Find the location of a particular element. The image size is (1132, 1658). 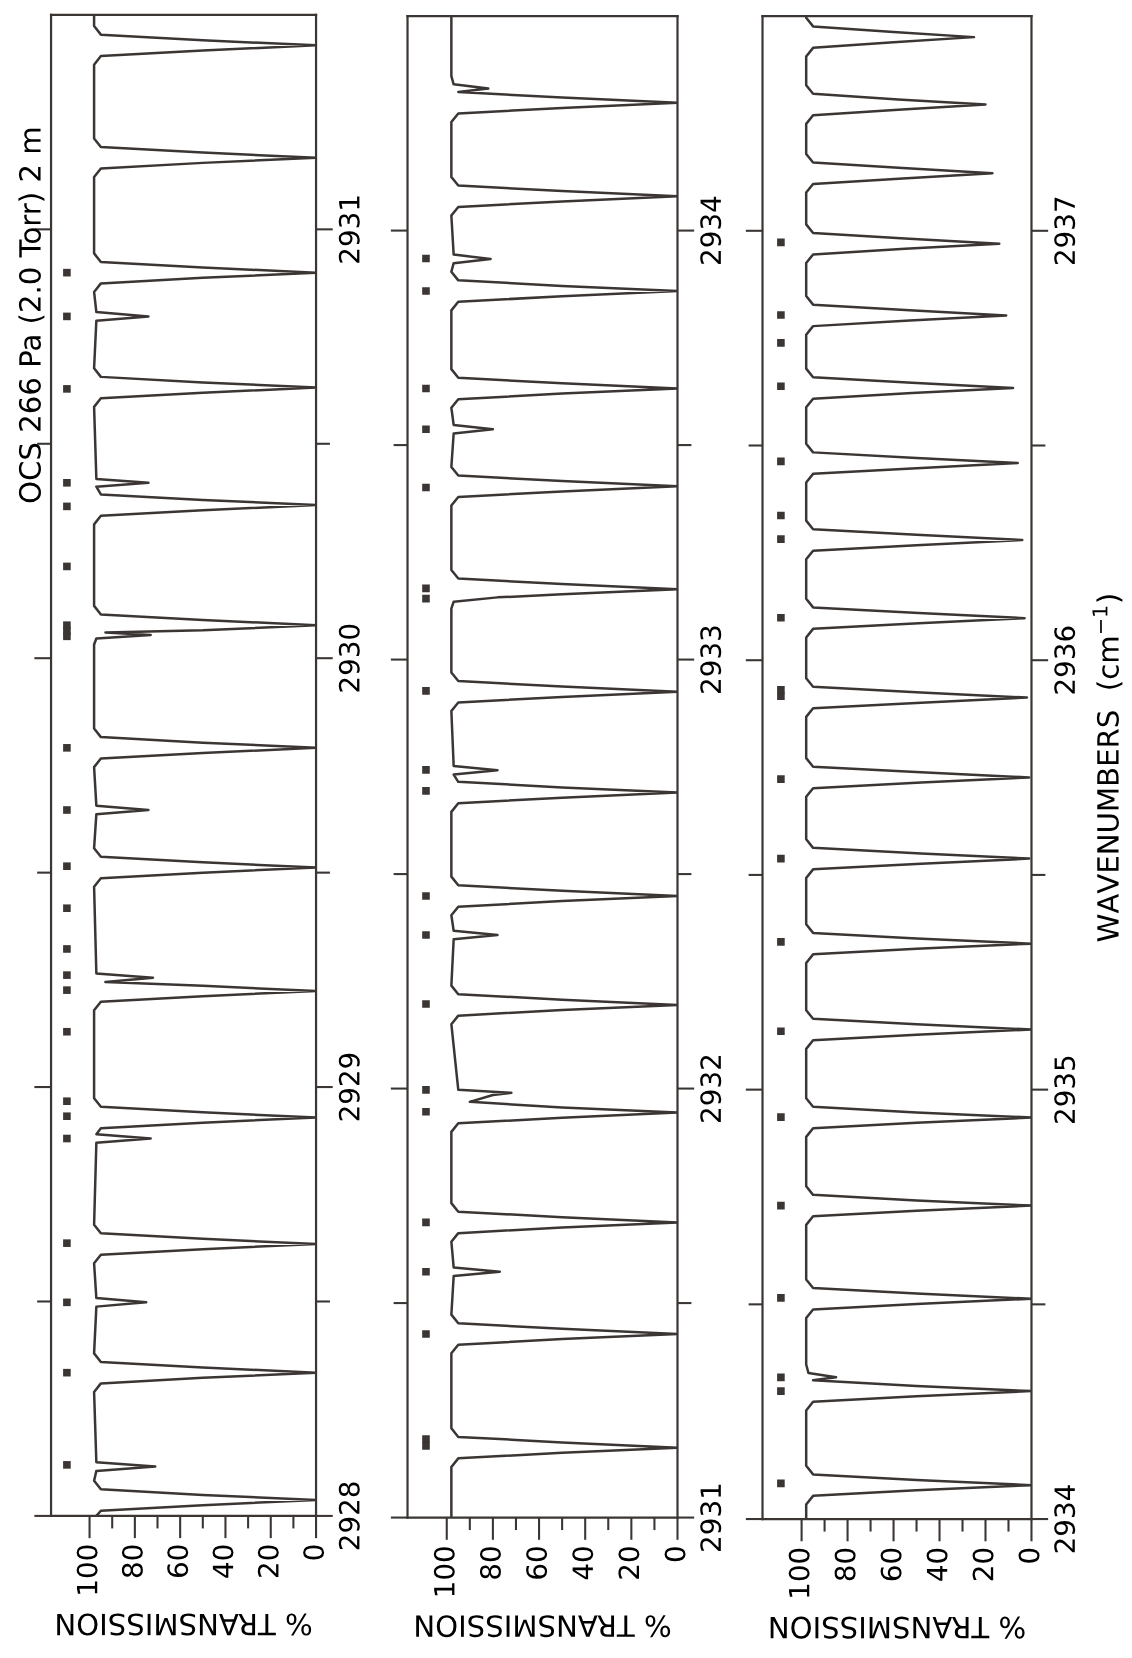

y-tick-label: 2936 is located at coordinates (1065, 660).